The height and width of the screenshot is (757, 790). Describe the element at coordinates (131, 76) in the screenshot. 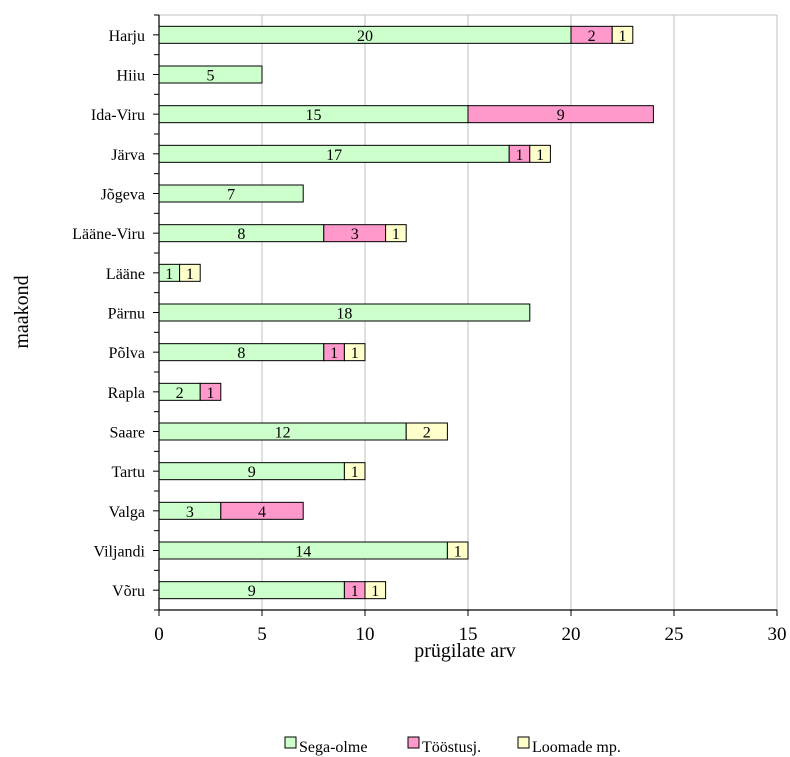

I see `category-label: Hiiu` at that location.